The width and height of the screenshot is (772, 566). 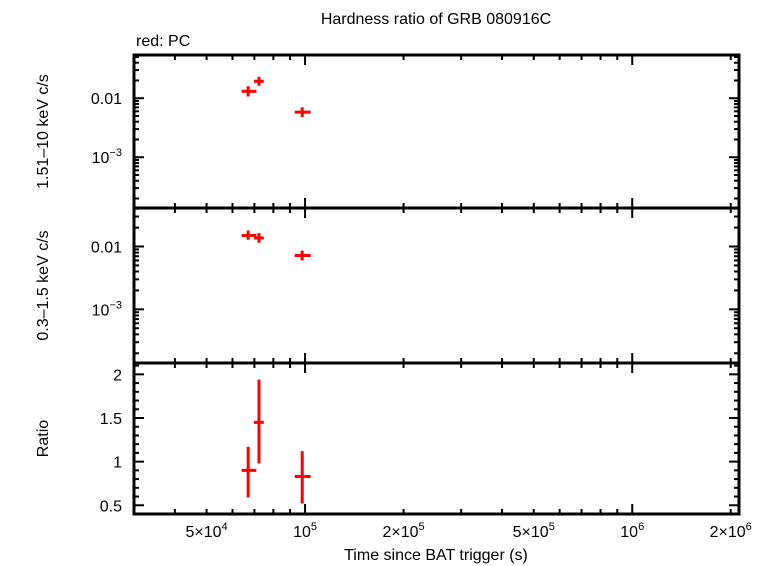 I want to click on chart-title: Hardness ratio of GRB 080916C, so click(x=436, y=19).